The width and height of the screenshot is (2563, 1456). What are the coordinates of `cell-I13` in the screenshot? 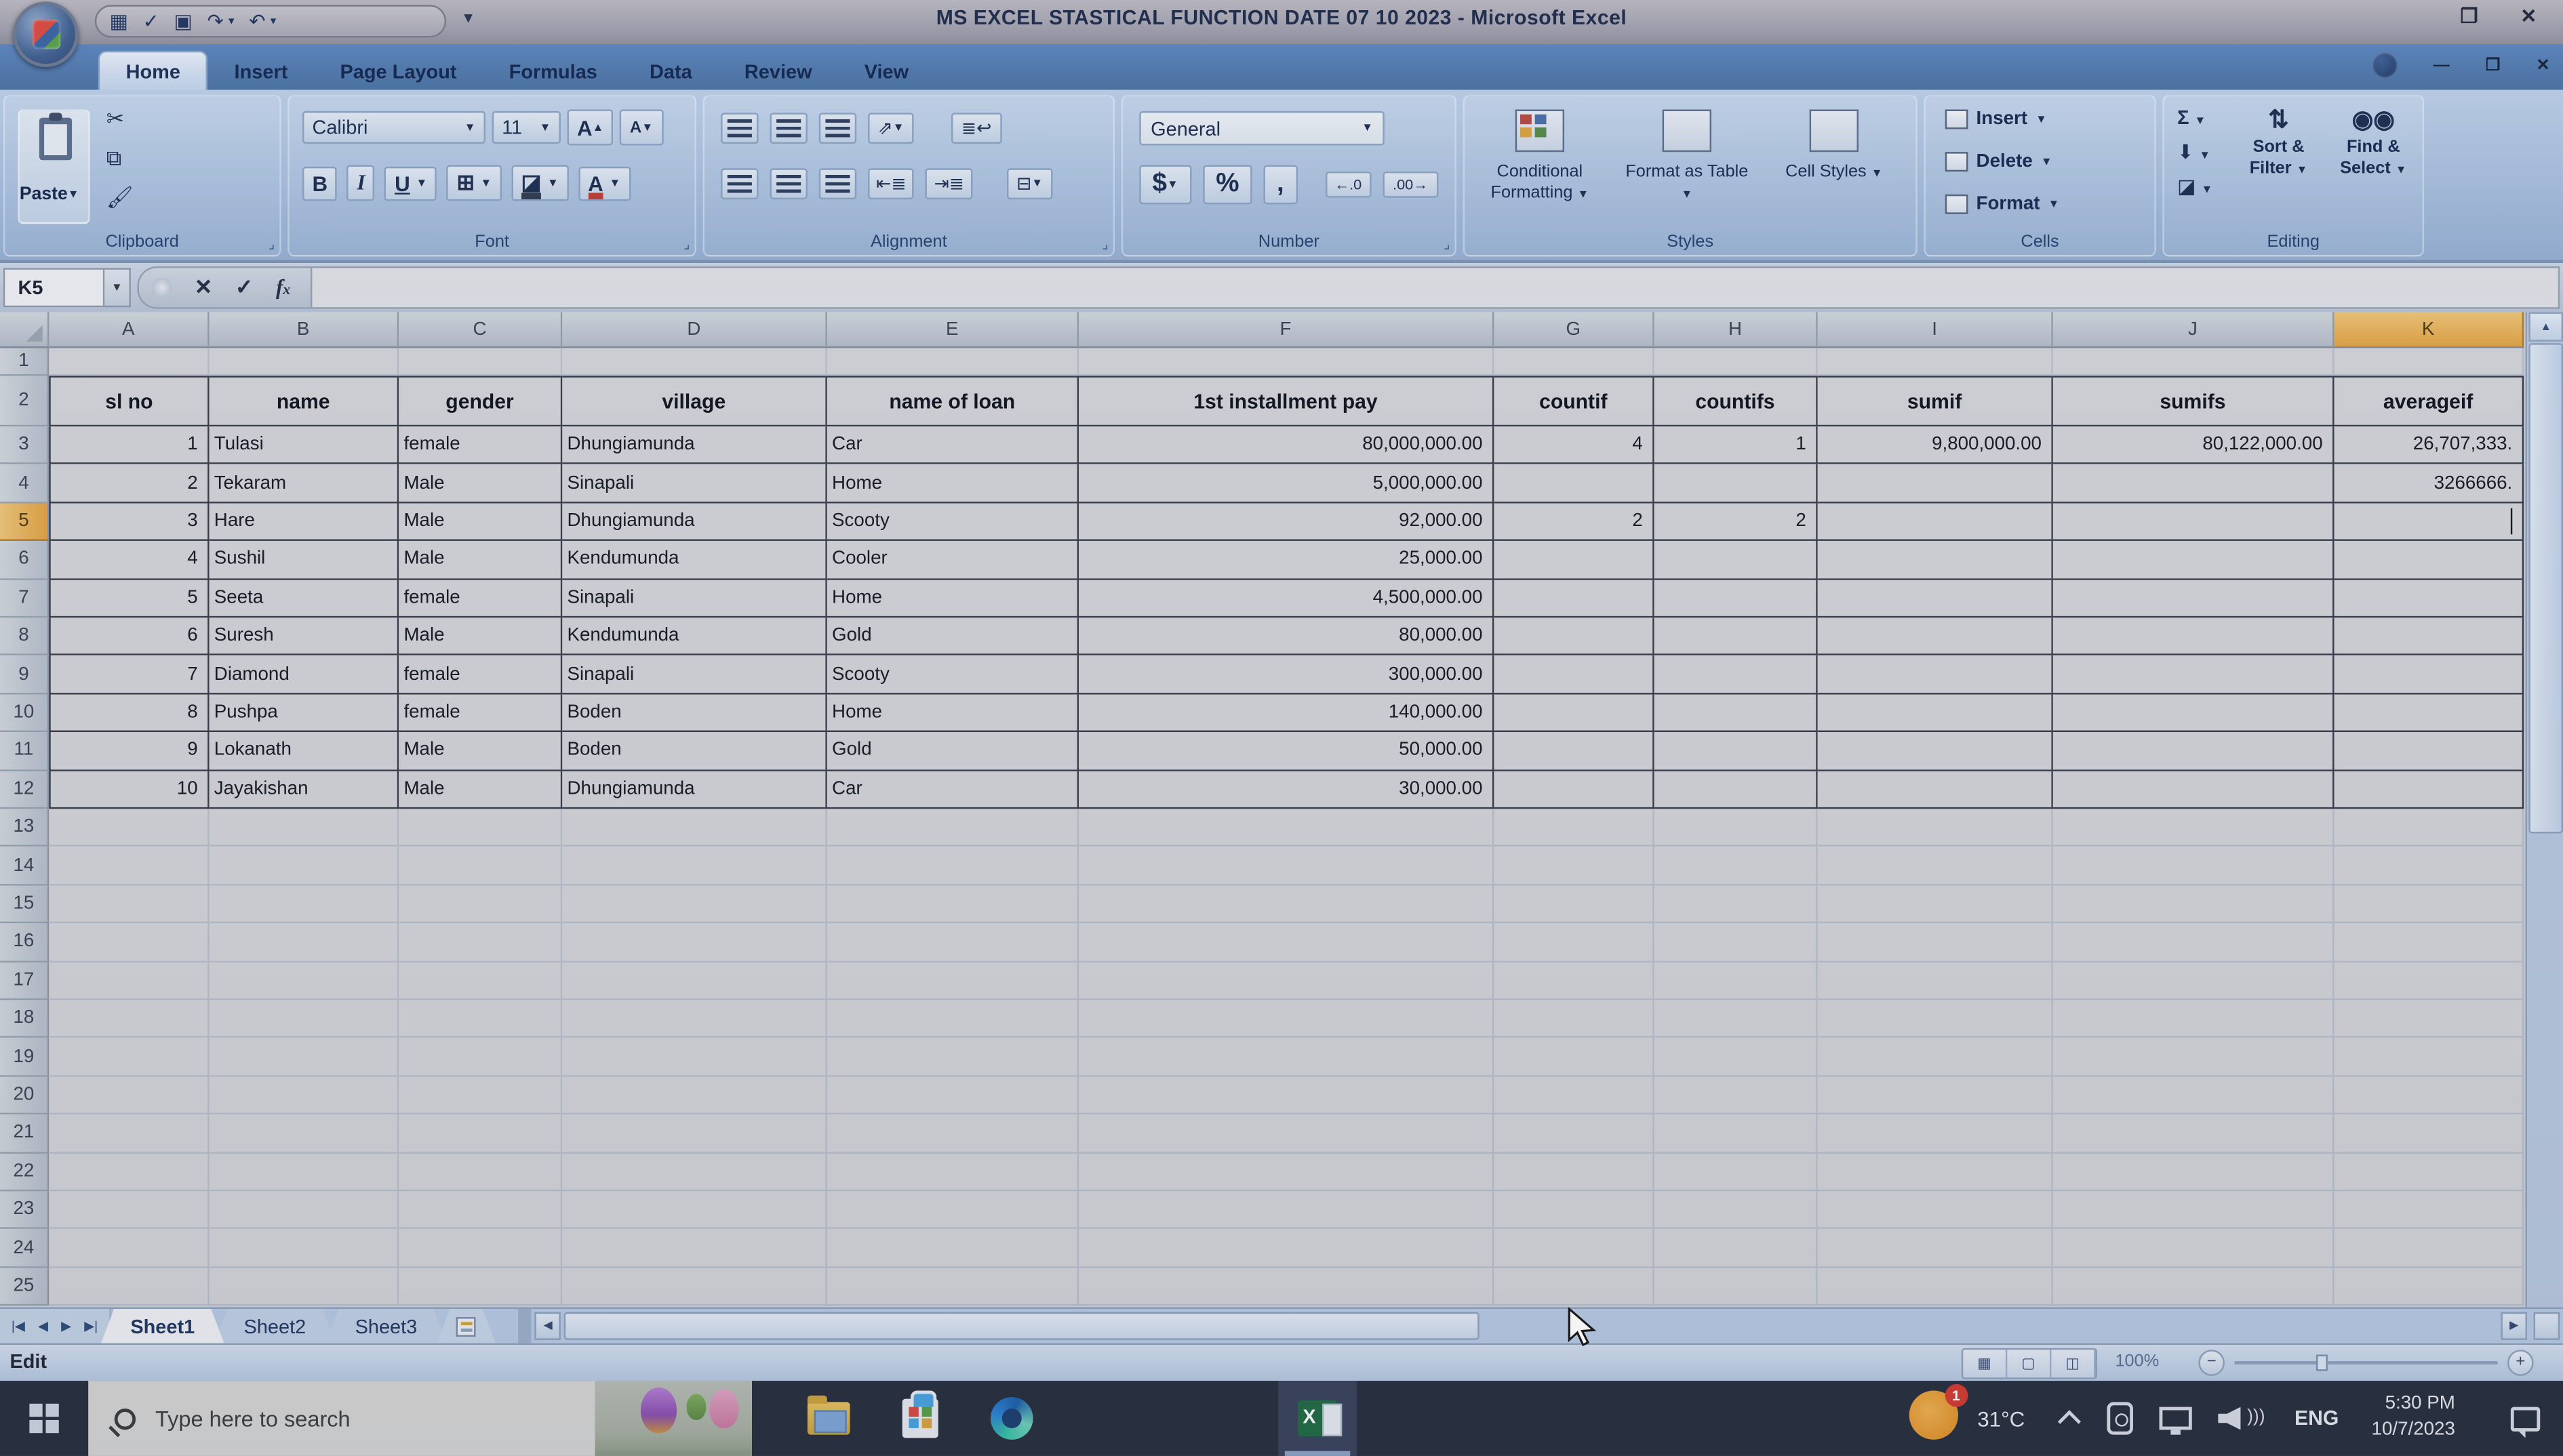 It's located at (1935, 828).